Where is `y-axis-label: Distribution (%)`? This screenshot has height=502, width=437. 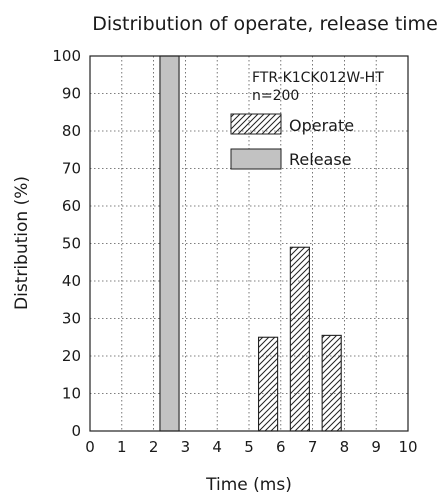 y-axis-label: Distribution (%) is located at coordinates (22, 243).